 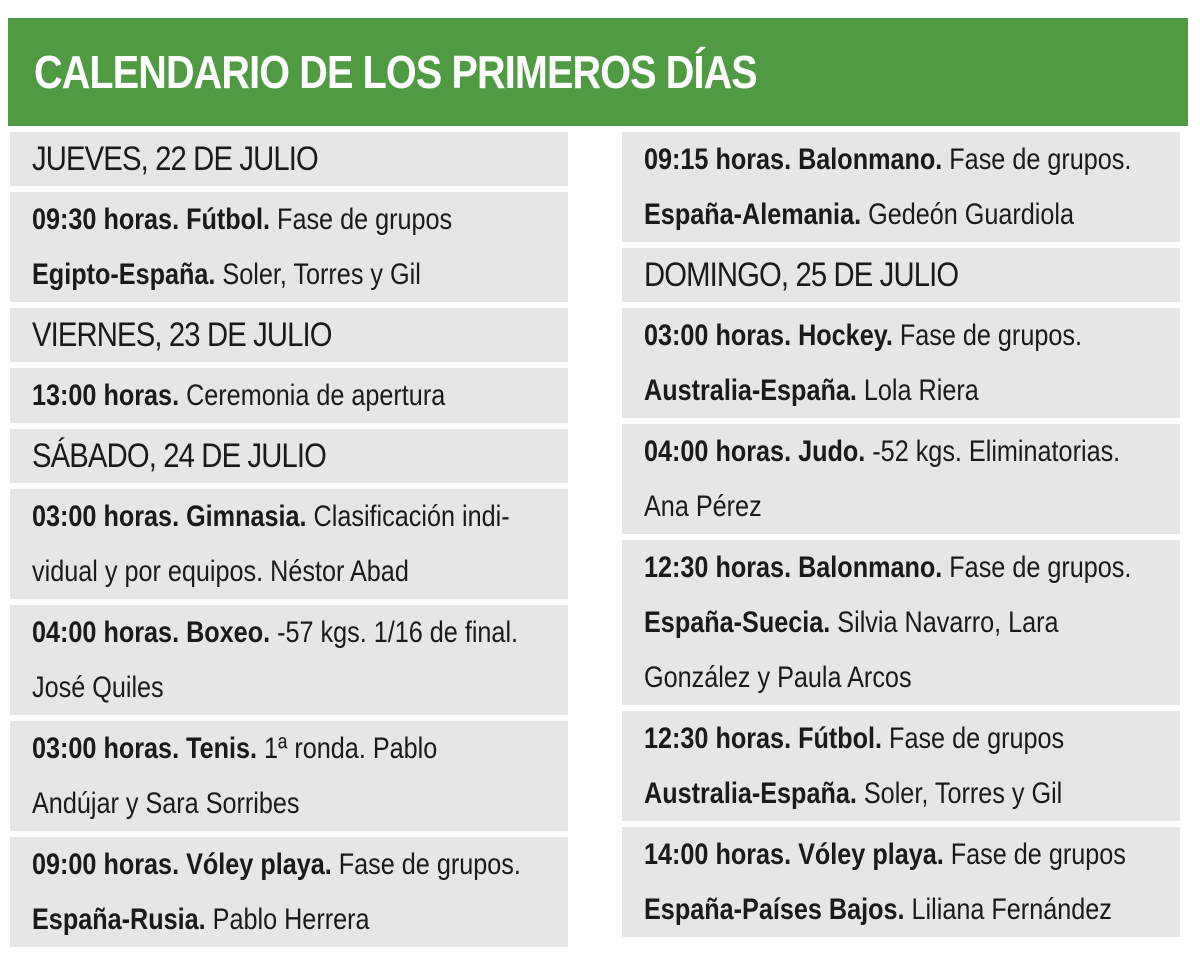 What do you see at coordinates (124, 274) in the screenshot?
I see `event-bold-text: Egipto-España.` at bounding box center [124, 274].